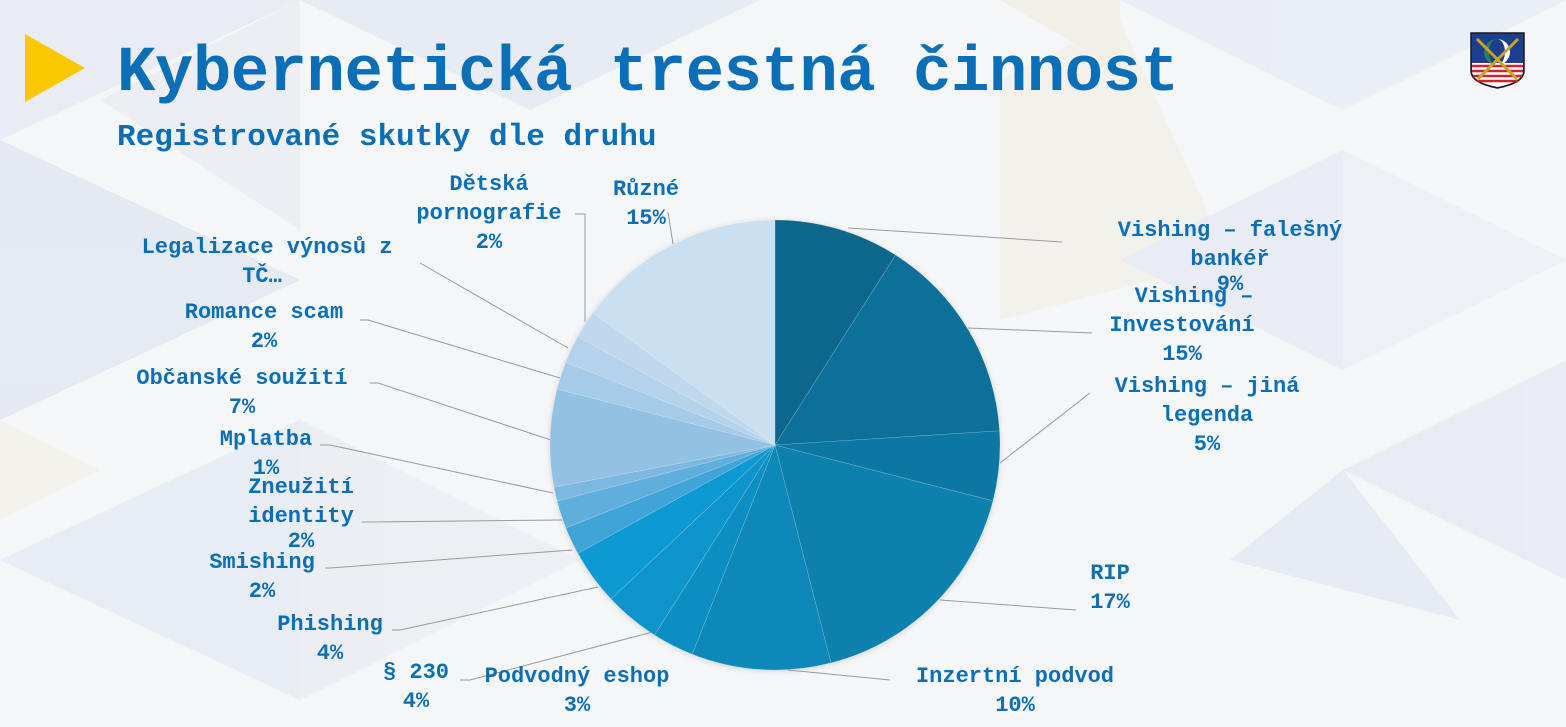 Image resolution: width=1566 pixels, height=727 pixels. I want to click on label-text: Mplatba, so click(266, 439).